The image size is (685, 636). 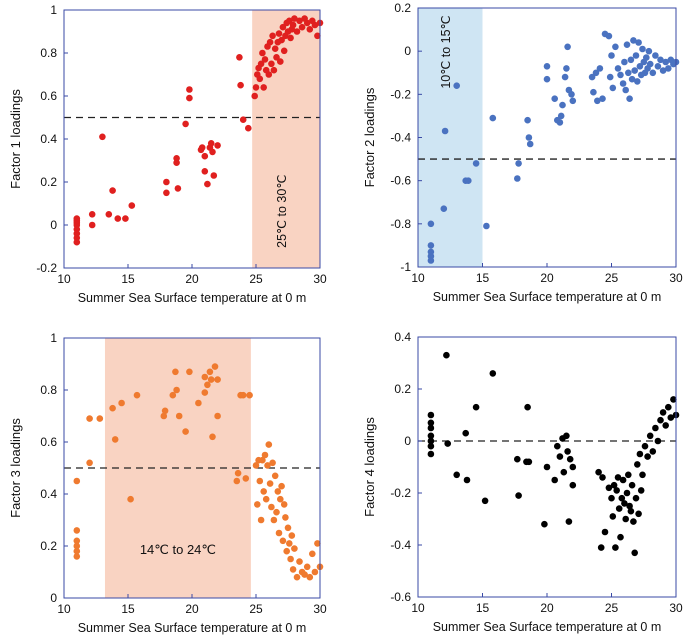 What do you see at coordinates (128, 279) in the screenshot?
I see `factor1-x-tick-label: 15` at bounding box center [128, 279].